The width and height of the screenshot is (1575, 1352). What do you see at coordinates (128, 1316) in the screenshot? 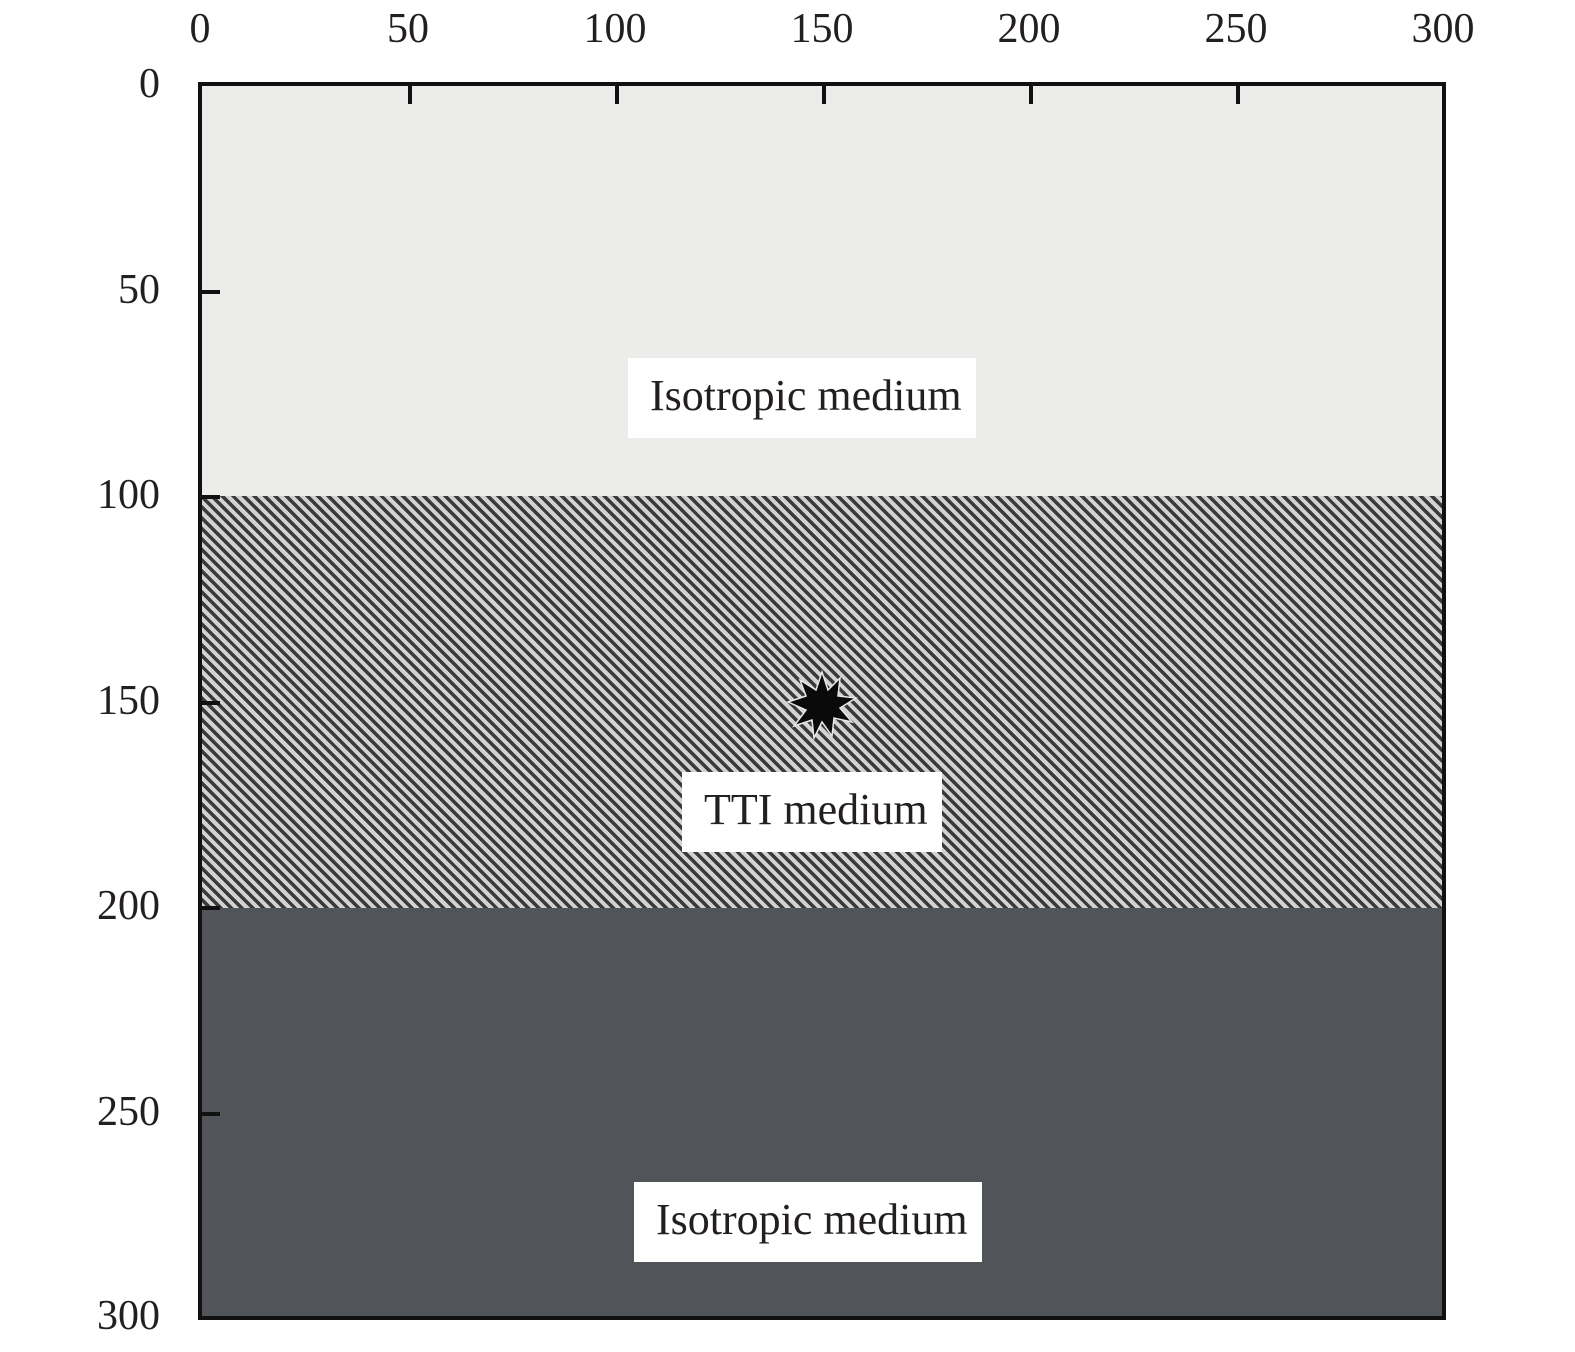
I see `y-tick-label-300: 300` at bounding box center [128, 1316].